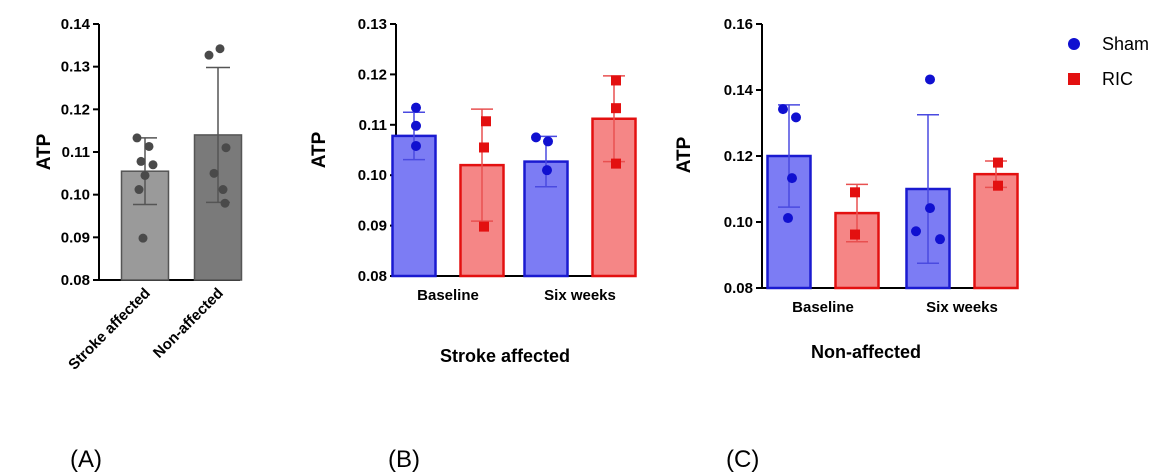  I want to click on legend-label-sham: Sham, so click(1125, 44).